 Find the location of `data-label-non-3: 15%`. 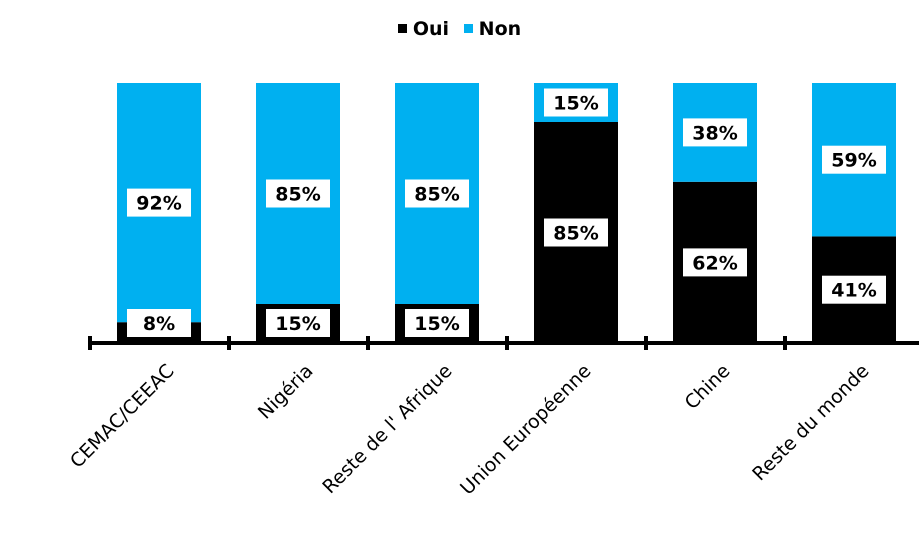

data-label-non-3: 15% is located at coordinates (575, 104).